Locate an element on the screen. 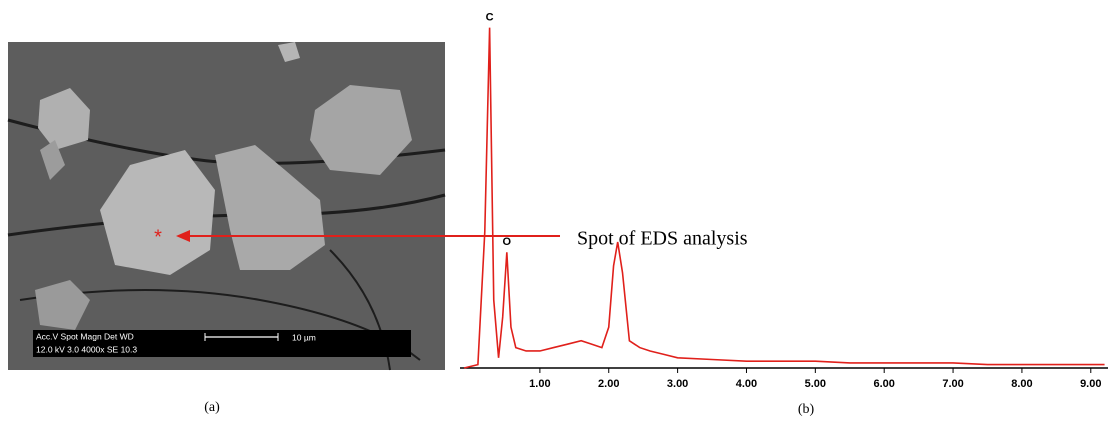  x-tick-label: 7.00 is located at coordinates (952, 384).